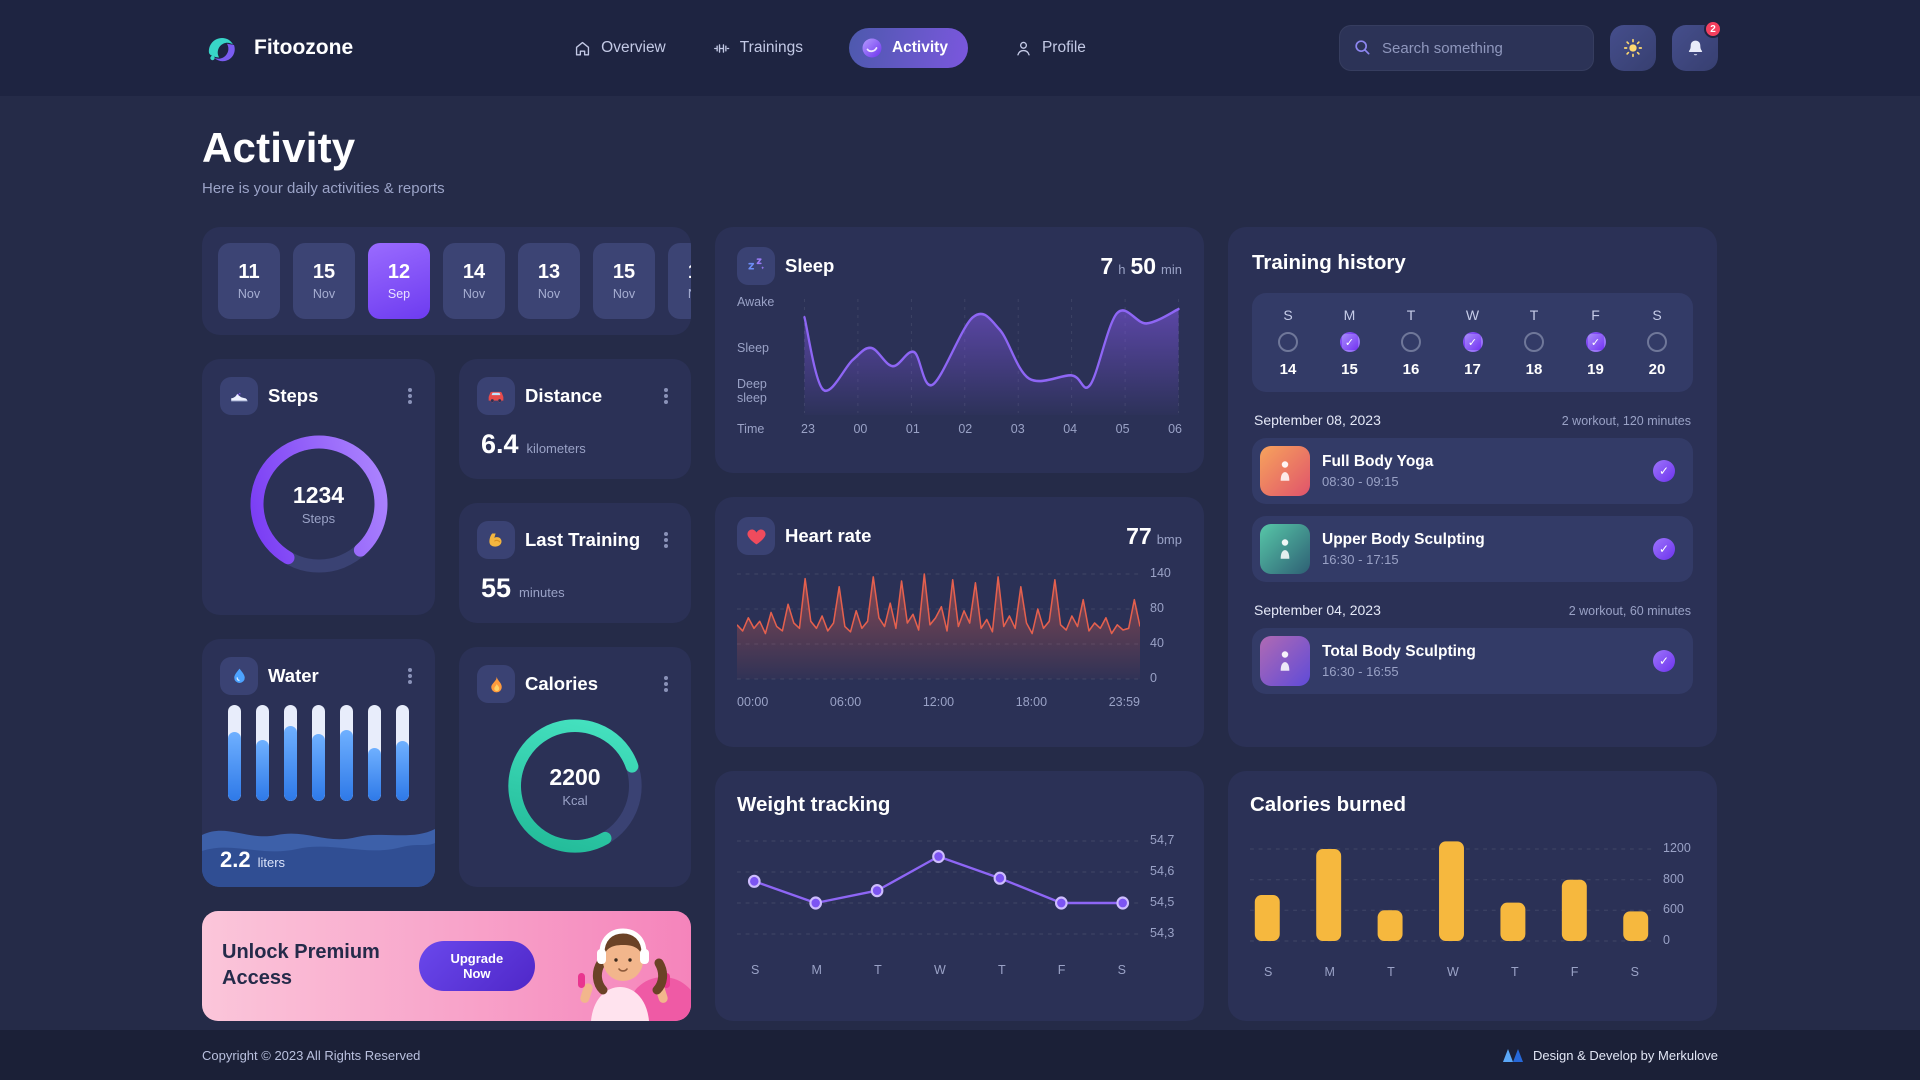 This screenshot has height=1080, width=1920. Describe the element at coordinates (575, 396) in the screenshot. I see `distance-card-header: Distance` at that location.